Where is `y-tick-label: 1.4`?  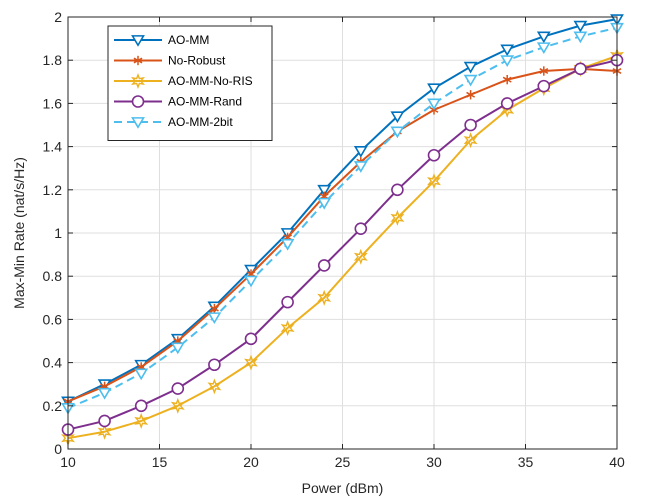
y-tick-label: 1.4 is located at coordinates (53, 147).